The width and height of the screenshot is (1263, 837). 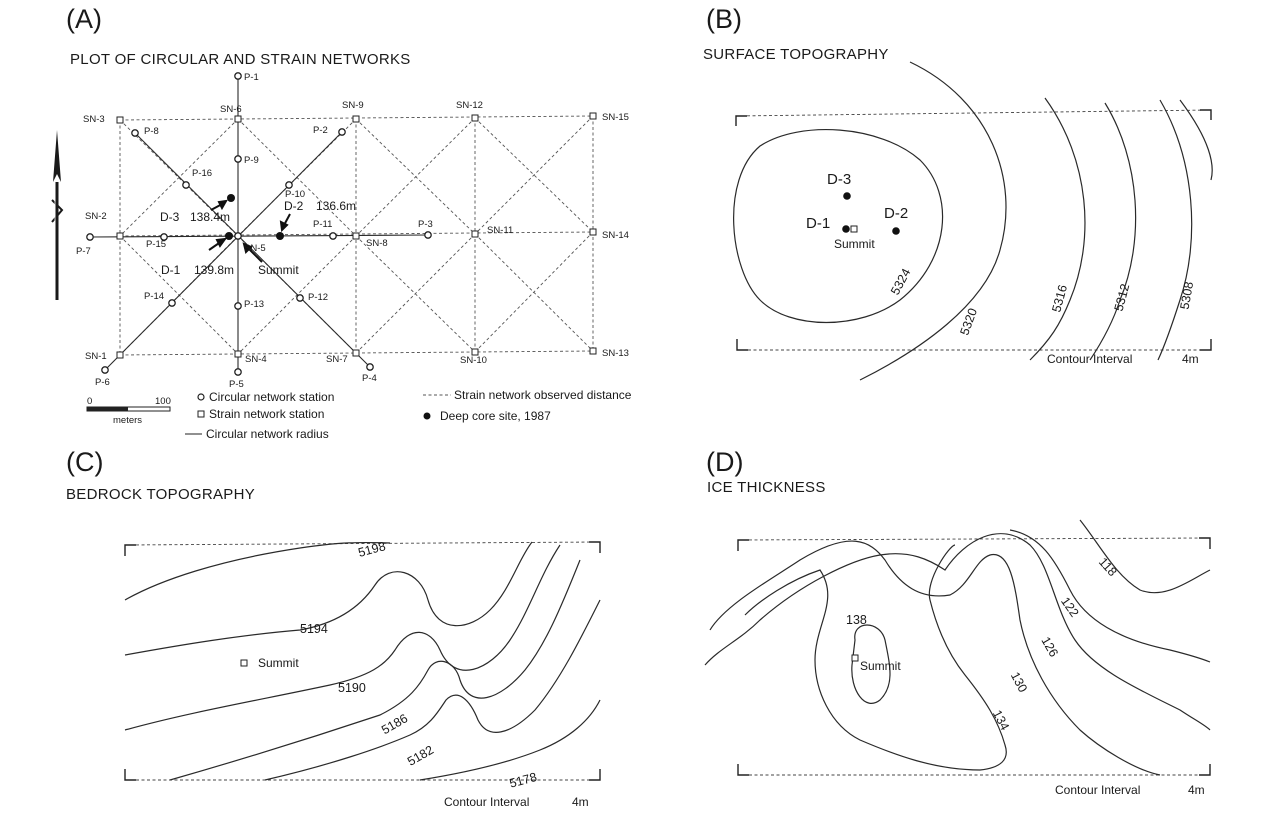 What do you see at coordinates (210, 217) in the screenshot?
I see `label-d-3-depth: 138.4m` at bounding box center [210, 217].